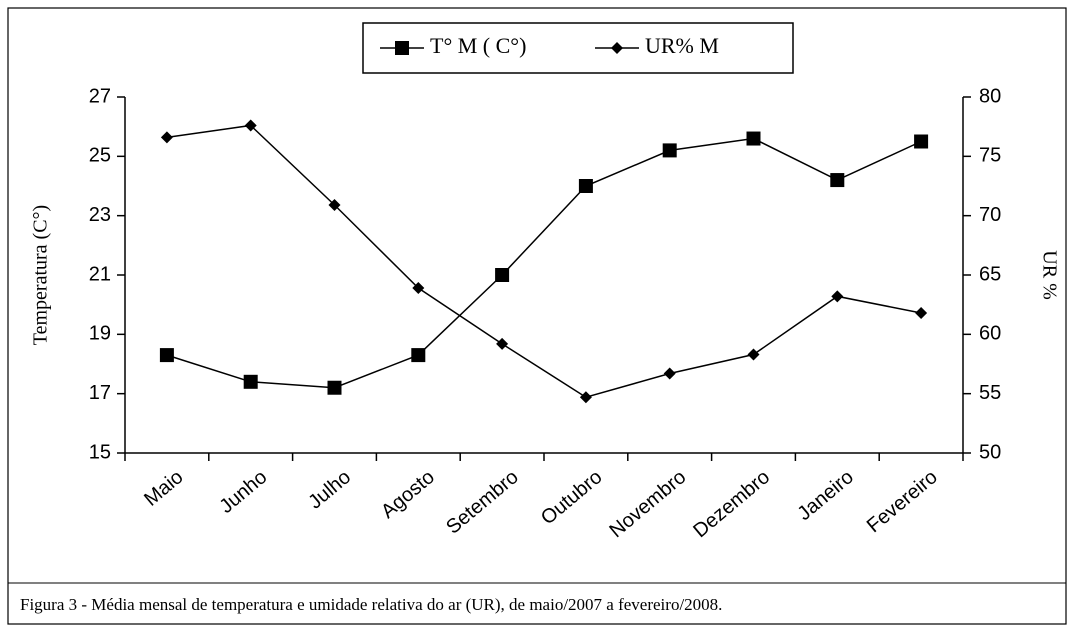 The height and width of the screenshot is (632, 1075). What do you see at coordinates (408, 494) in the screenshot?
I see `x-tick-label: Agosto` at bounding box center [408, 494].